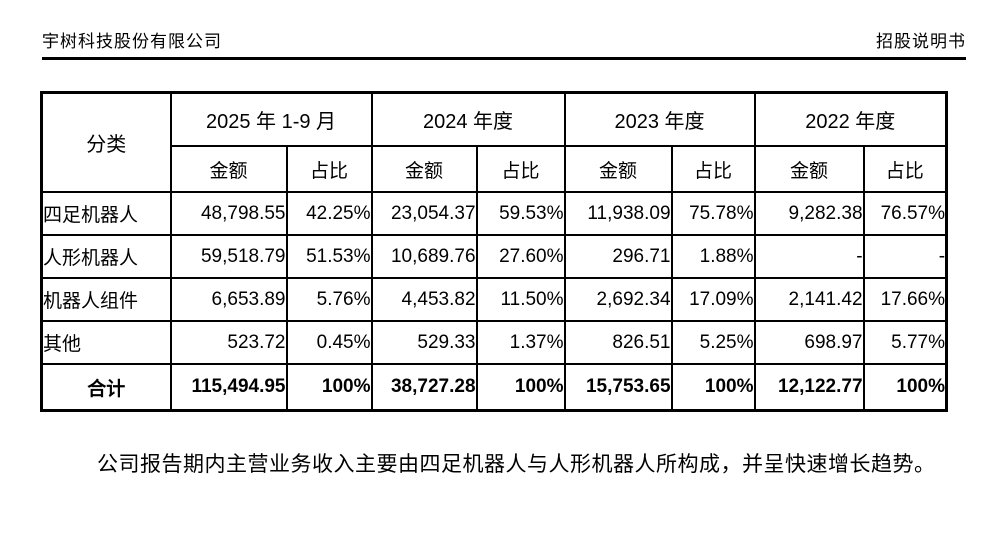  Describe the element at coordinates (905, 256) in the screenshot. I see `cell-ratio: -` at that location.